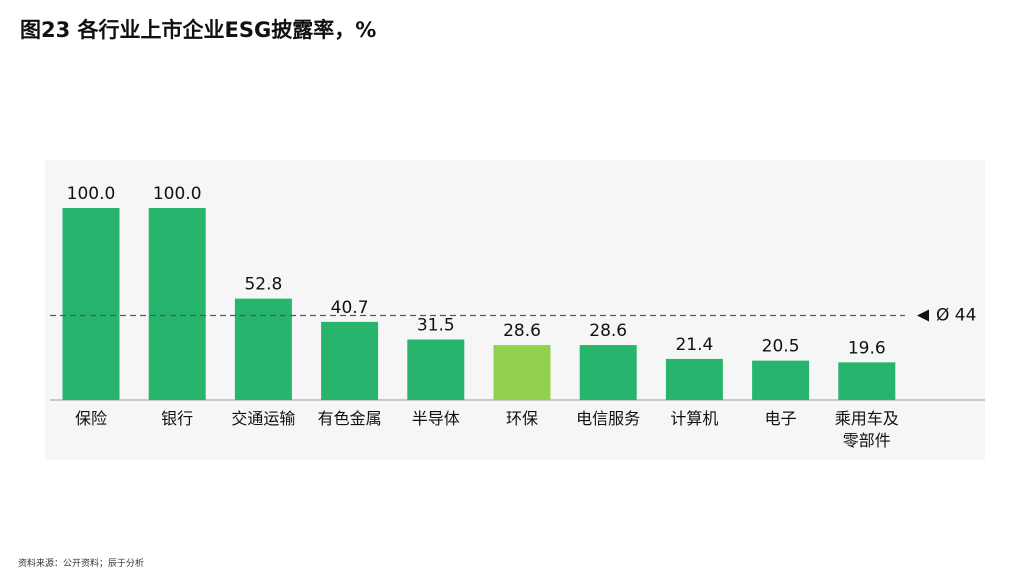  Describe the element at coordinates (923, 315) in the screenshot. I see `average-marker` at that location.